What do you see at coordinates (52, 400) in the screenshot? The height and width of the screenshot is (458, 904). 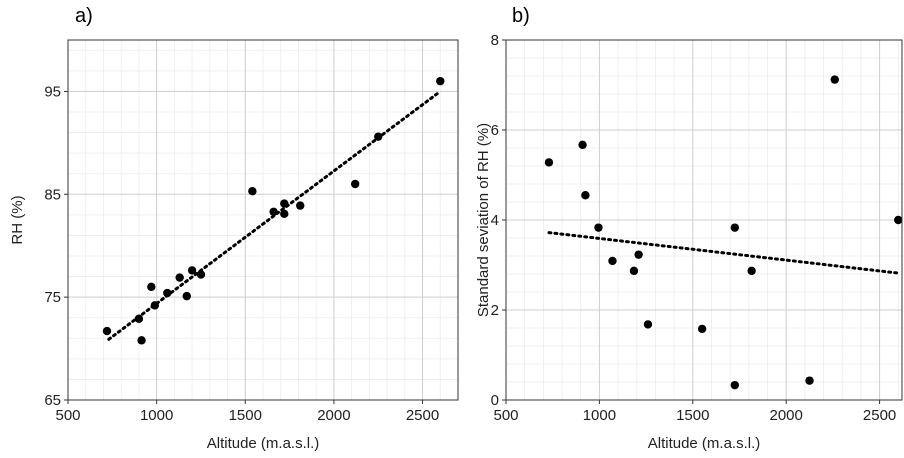 I see `panel-a-y-tick-label: 65` at bounding box center [52, 400].